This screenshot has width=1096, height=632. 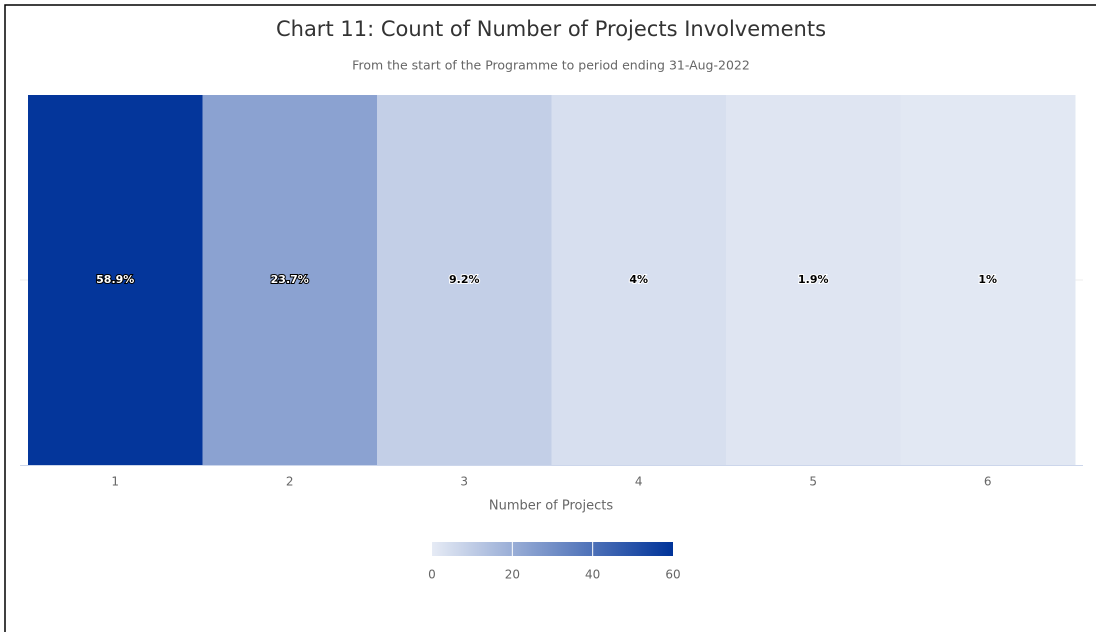 I want to click on data-label: 1%, so click(x=987, y=279).